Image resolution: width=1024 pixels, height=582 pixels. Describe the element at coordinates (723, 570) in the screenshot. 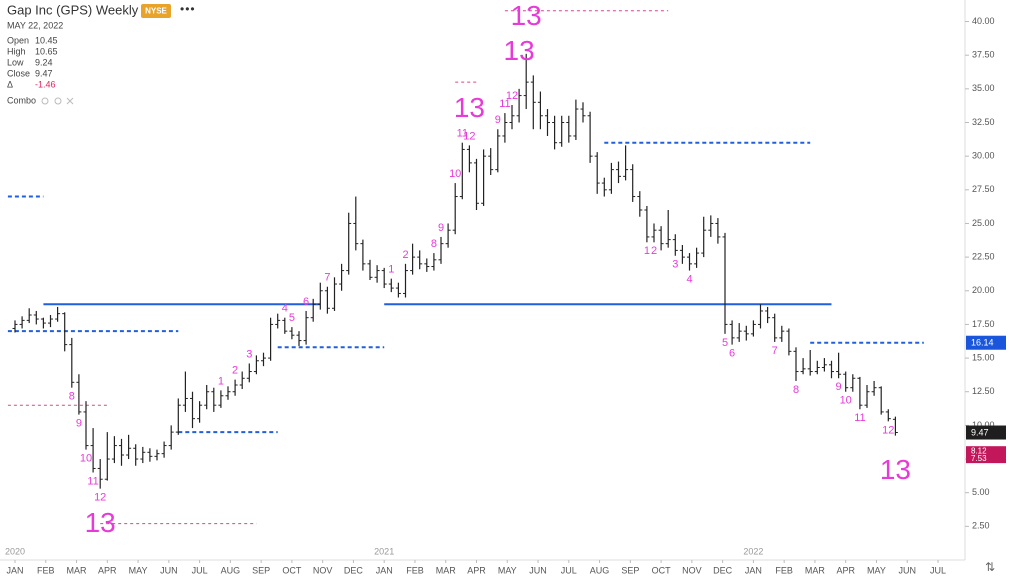

I see `x-tick-label: DEC` at that location.